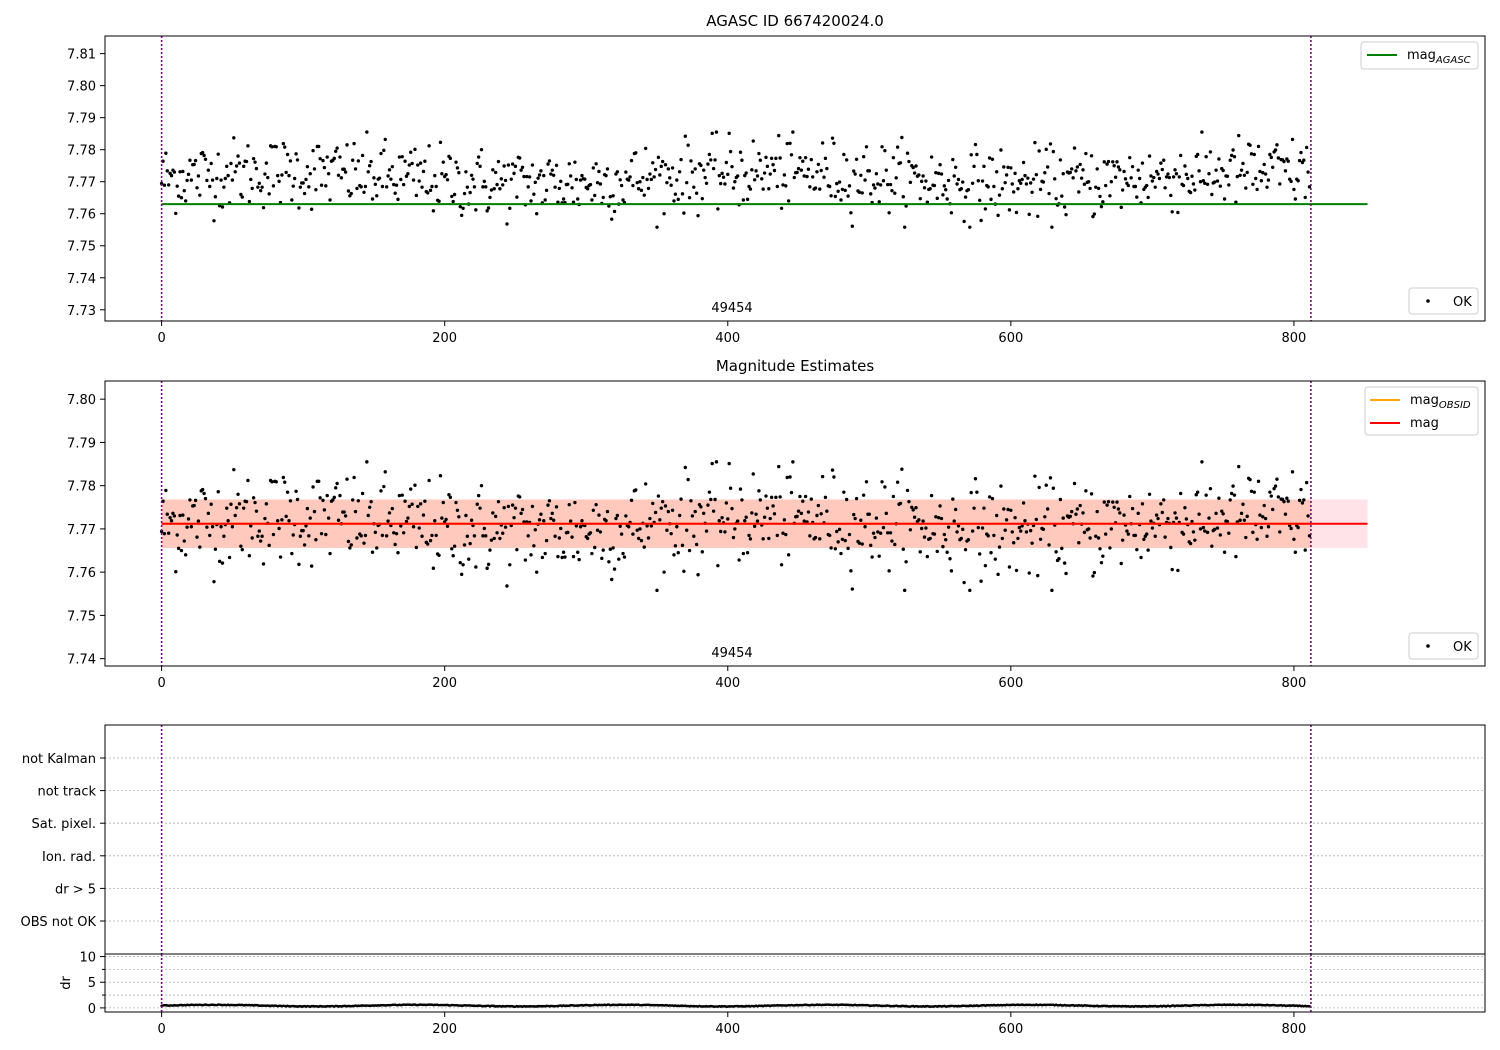 The width and height of the screenshot is (1500, 1050). What do you see at coordinates (1443, 301) in the screenshot?
I see `agasc-ok-legend: OK` at bounding box center [1443, 301].